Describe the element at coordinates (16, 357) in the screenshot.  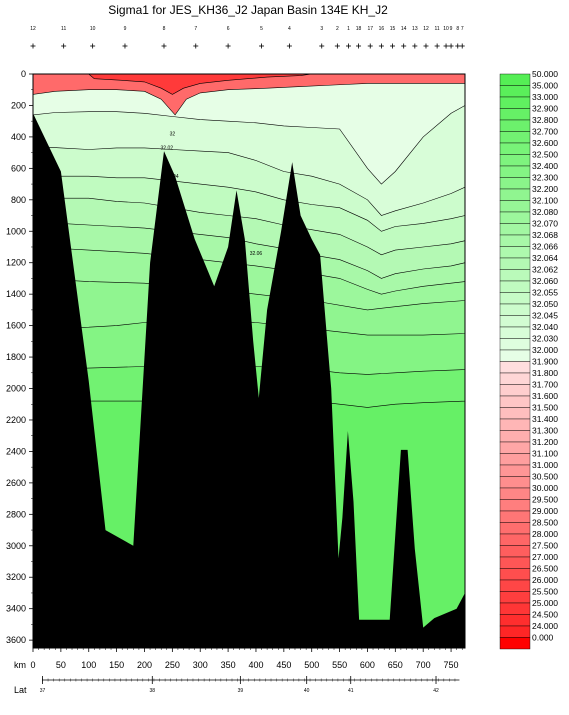
I see `y-tick-label: 1800` at that location.